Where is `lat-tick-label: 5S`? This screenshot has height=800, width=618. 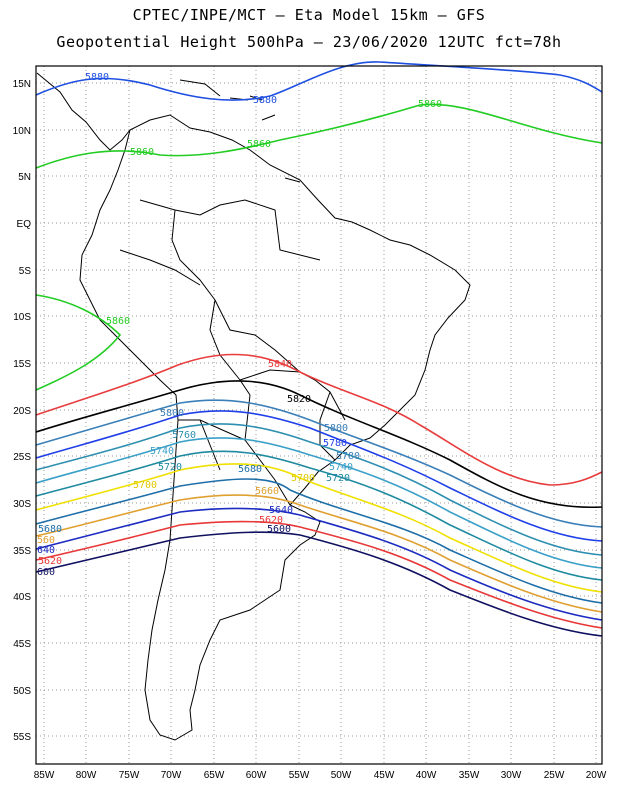 lat-tick-label: 5S is located at coordinates (25, 271).